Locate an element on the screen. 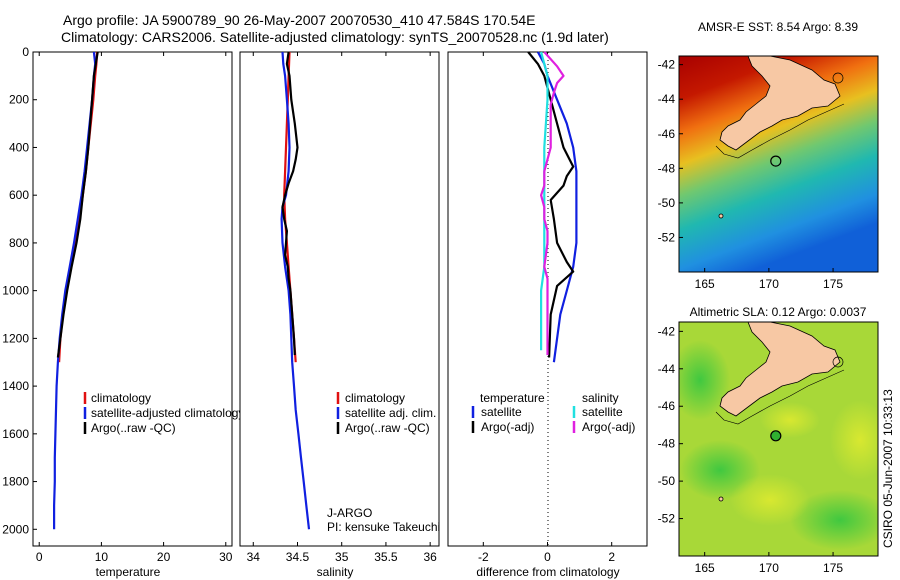 This screenshot has width=900, height=580. y-tick-label: 1000 is located at coordinates (15, 291).